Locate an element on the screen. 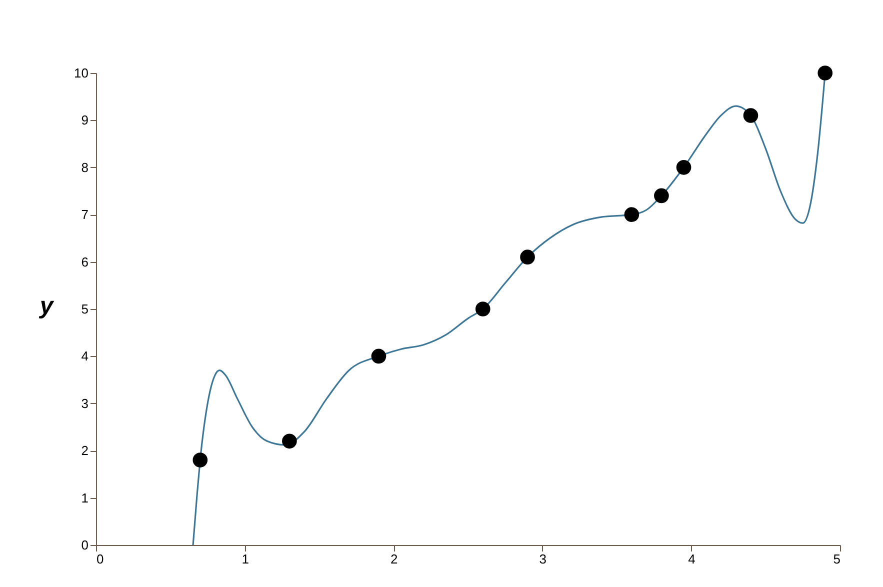  y-tick-label: 0 is located at coordinates (84, 545).